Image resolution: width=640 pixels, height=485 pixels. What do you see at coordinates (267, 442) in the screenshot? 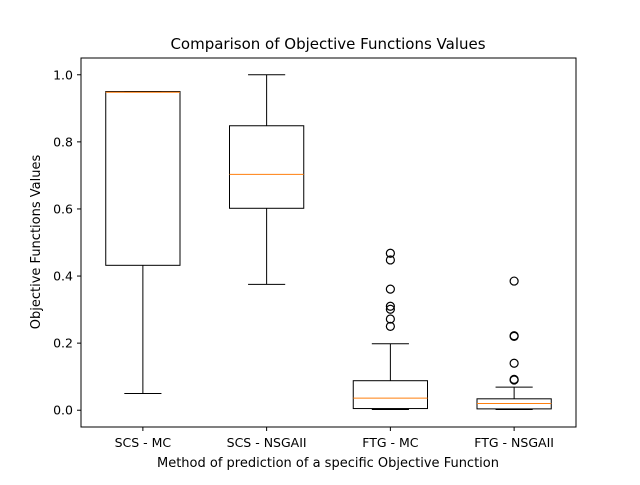
I see `x-tick-label-1: SCS - NSGAII` at bounding box center [267, 442].